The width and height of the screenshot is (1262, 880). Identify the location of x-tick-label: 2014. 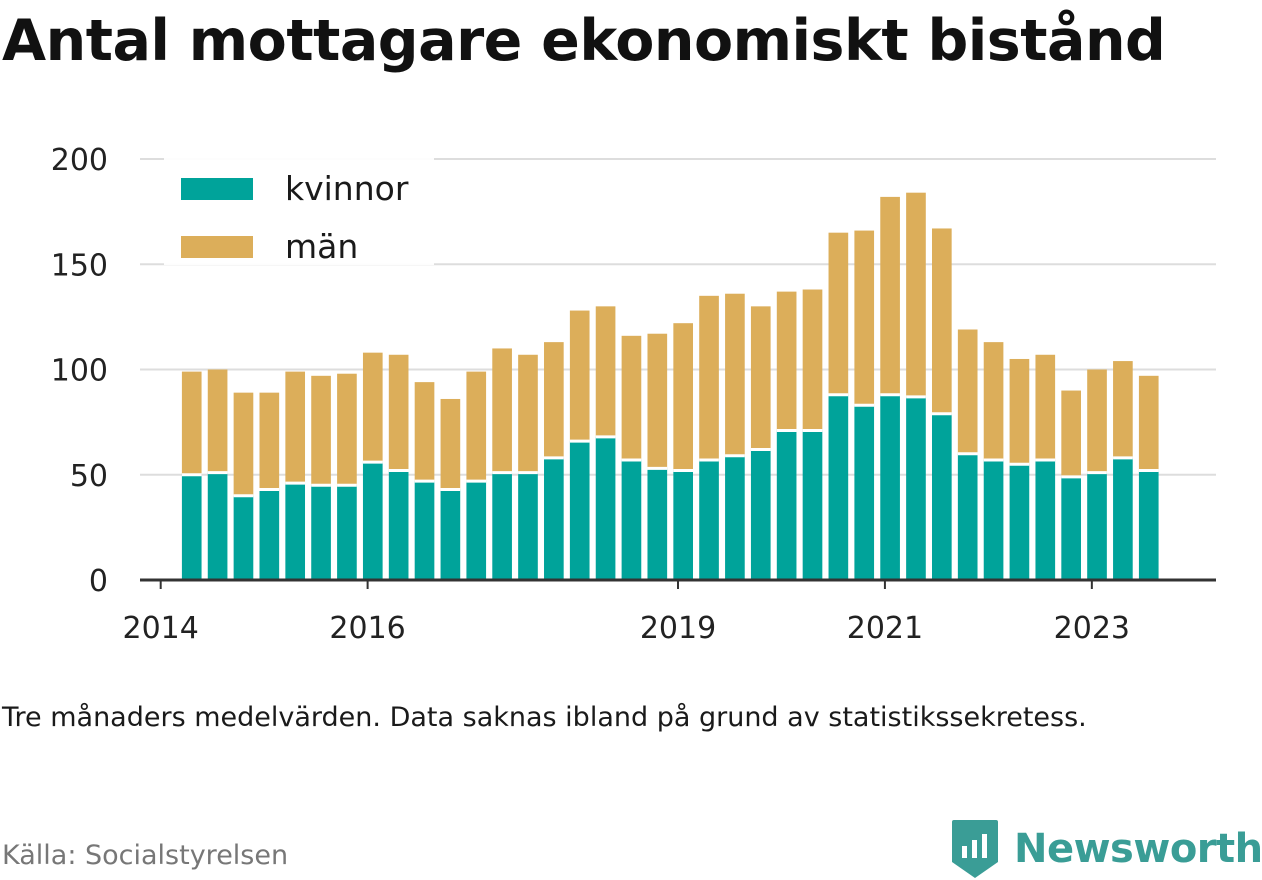
(161, 628).